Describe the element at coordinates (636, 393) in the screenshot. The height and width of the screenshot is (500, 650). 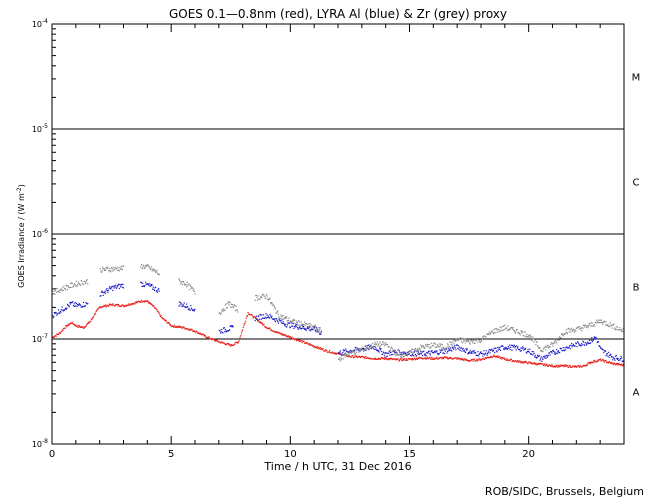
I see `flare-class-label: A` at that location.